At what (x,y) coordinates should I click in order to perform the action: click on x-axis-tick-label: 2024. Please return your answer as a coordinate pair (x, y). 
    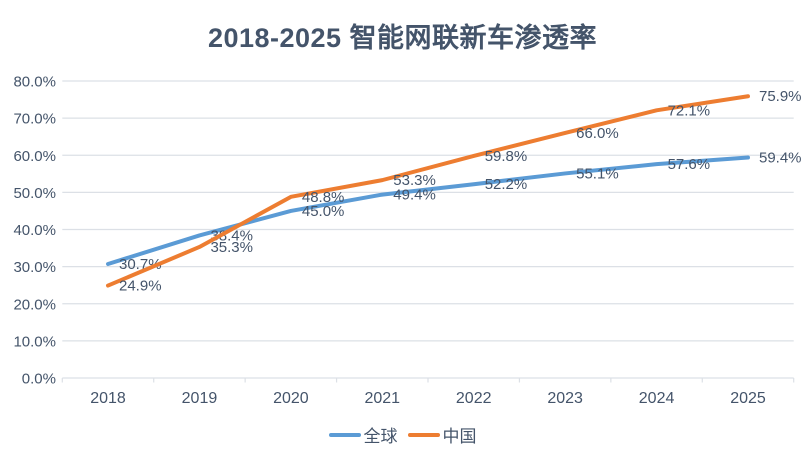
    Looking at the image, I should click on (657, 398).